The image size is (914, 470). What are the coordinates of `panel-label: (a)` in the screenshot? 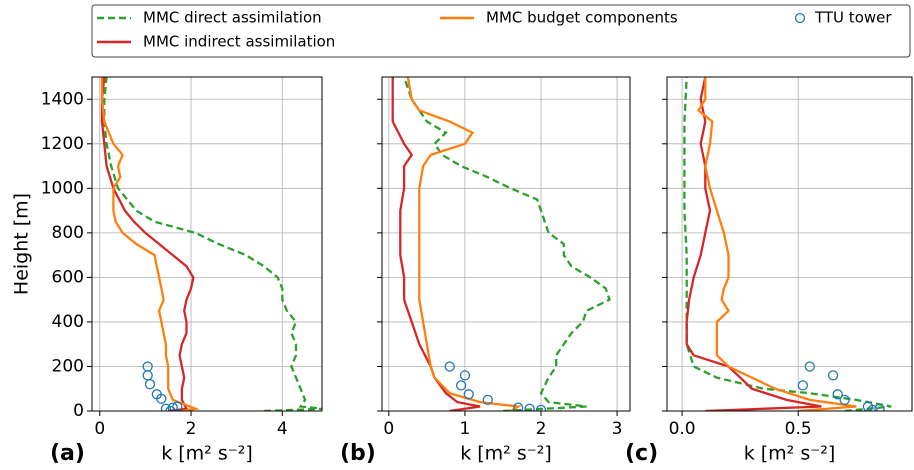 It's located at (67, 453).